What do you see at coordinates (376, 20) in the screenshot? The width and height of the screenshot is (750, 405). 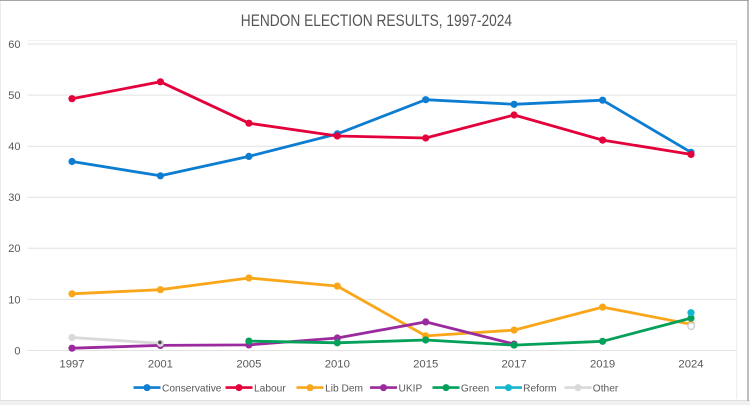 I see `svg-text:HENDON ELECTION RESULTS, 1997-: HENDON ELECTION RESULTS, 1997-2024` at bounding box center [376, 20].